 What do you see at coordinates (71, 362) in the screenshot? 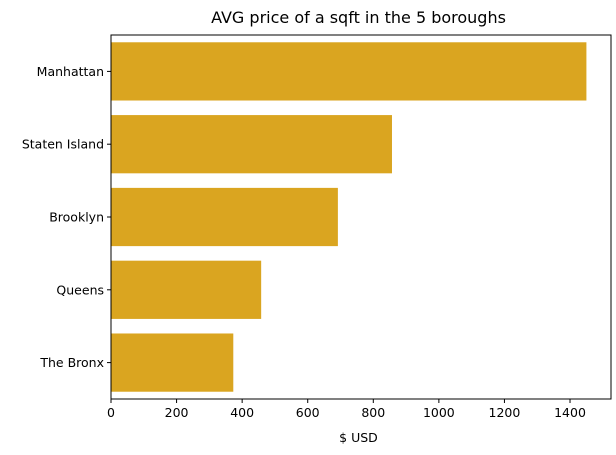
I see `y-tick-label: The Bronx` at bounding box center [71, 362].